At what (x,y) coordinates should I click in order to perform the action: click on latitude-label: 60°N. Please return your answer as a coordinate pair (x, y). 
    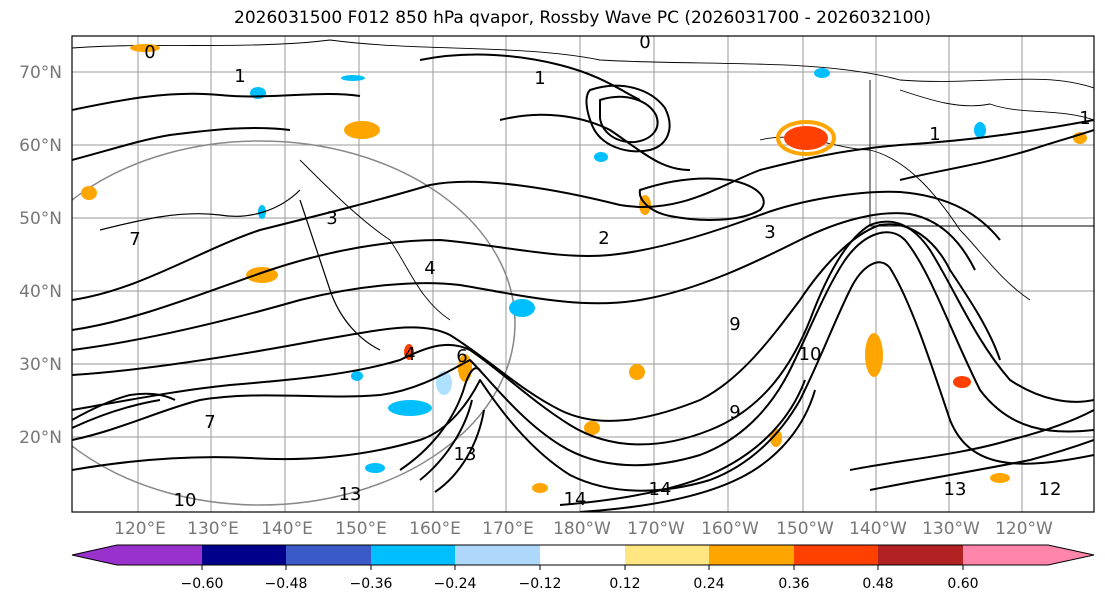
    Looking at the image, I should click on (40, 146).